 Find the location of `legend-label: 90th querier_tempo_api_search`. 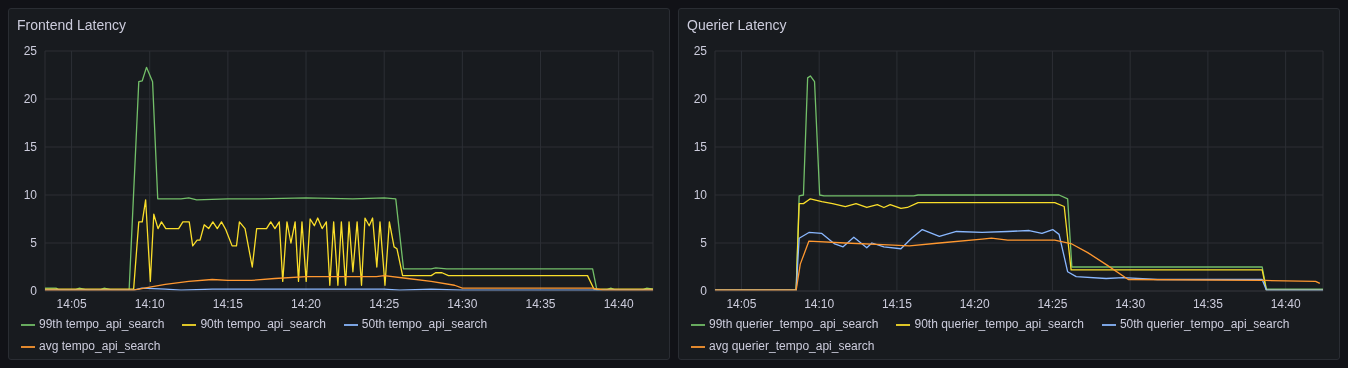

legend-label: 90th querier_tempo_api_search is located at coordinates (999, 324).